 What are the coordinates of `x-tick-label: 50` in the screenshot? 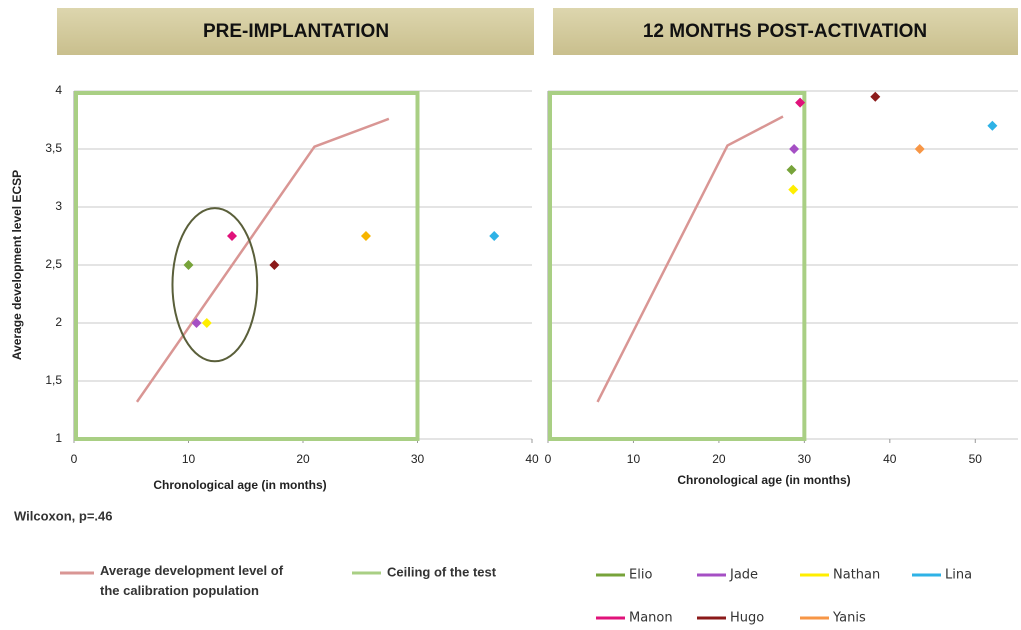 It's located at (976, 459).